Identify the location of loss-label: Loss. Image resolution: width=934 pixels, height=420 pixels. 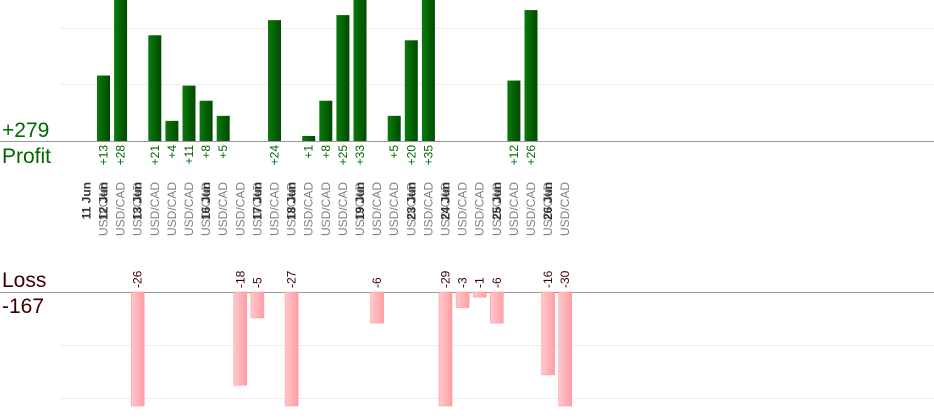
(24, 280).